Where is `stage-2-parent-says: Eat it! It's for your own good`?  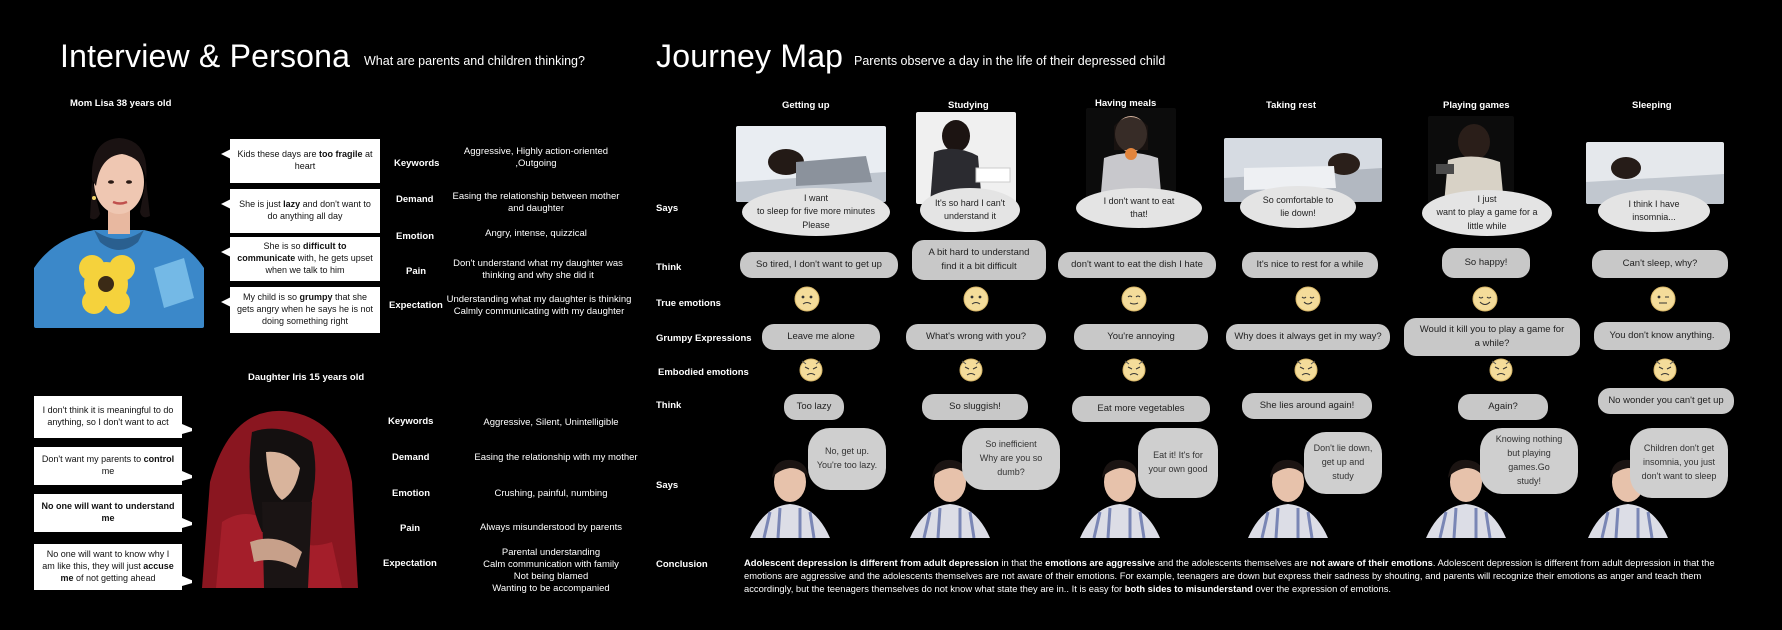
stage-2-parent-says: Eat it! It's for your own good is located at coordinates (1178, 463).